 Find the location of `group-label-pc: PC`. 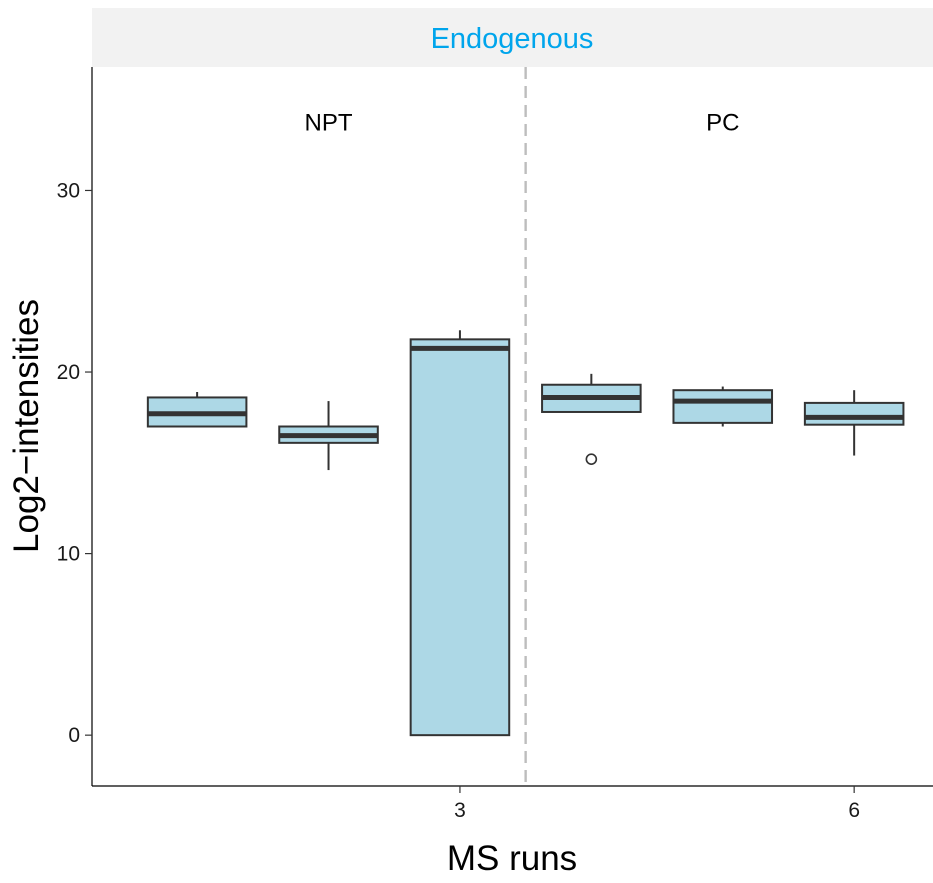

group-label-pc: PC is located at coordinates (722, 122).